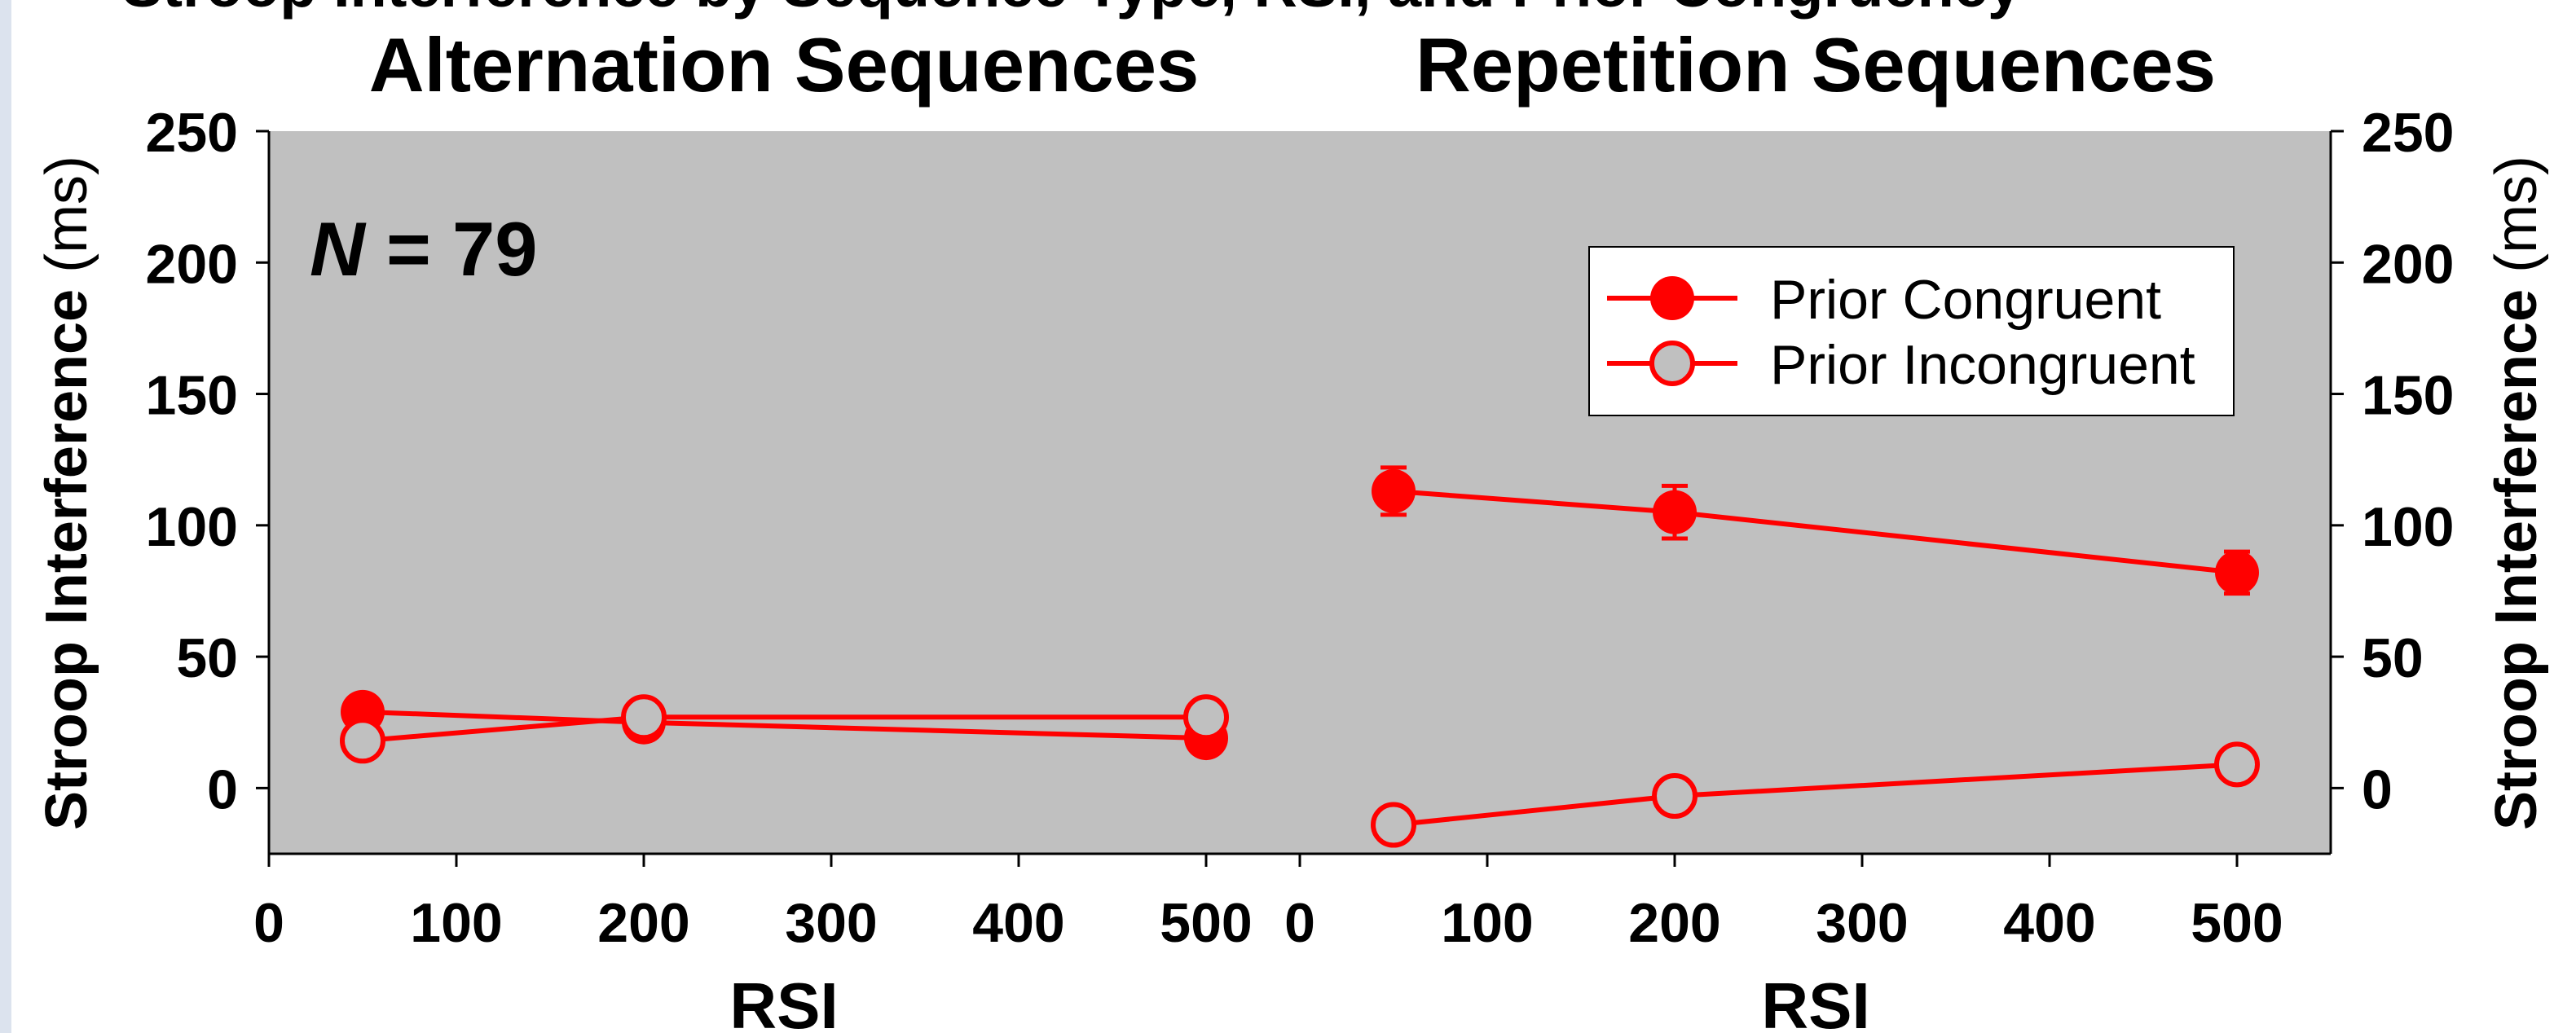 The image size is (2576, 1033). What do you see at coordinates (831, 923) in the screenshot?
I see `x-tick-label-alternation: 300` at bounding box center [831, 923].